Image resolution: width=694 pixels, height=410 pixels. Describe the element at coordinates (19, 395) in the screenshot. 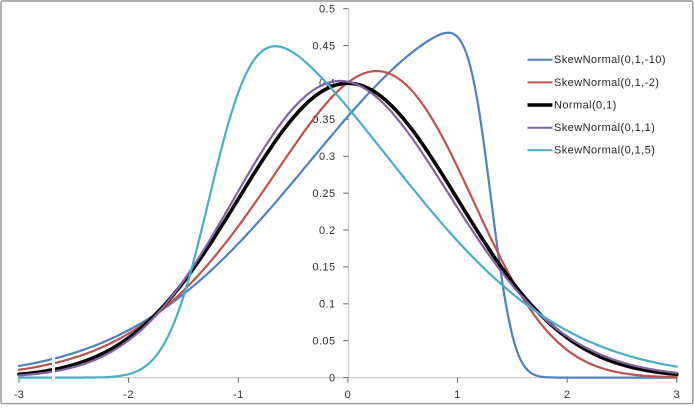

I see `svg-text: -3` at that location.